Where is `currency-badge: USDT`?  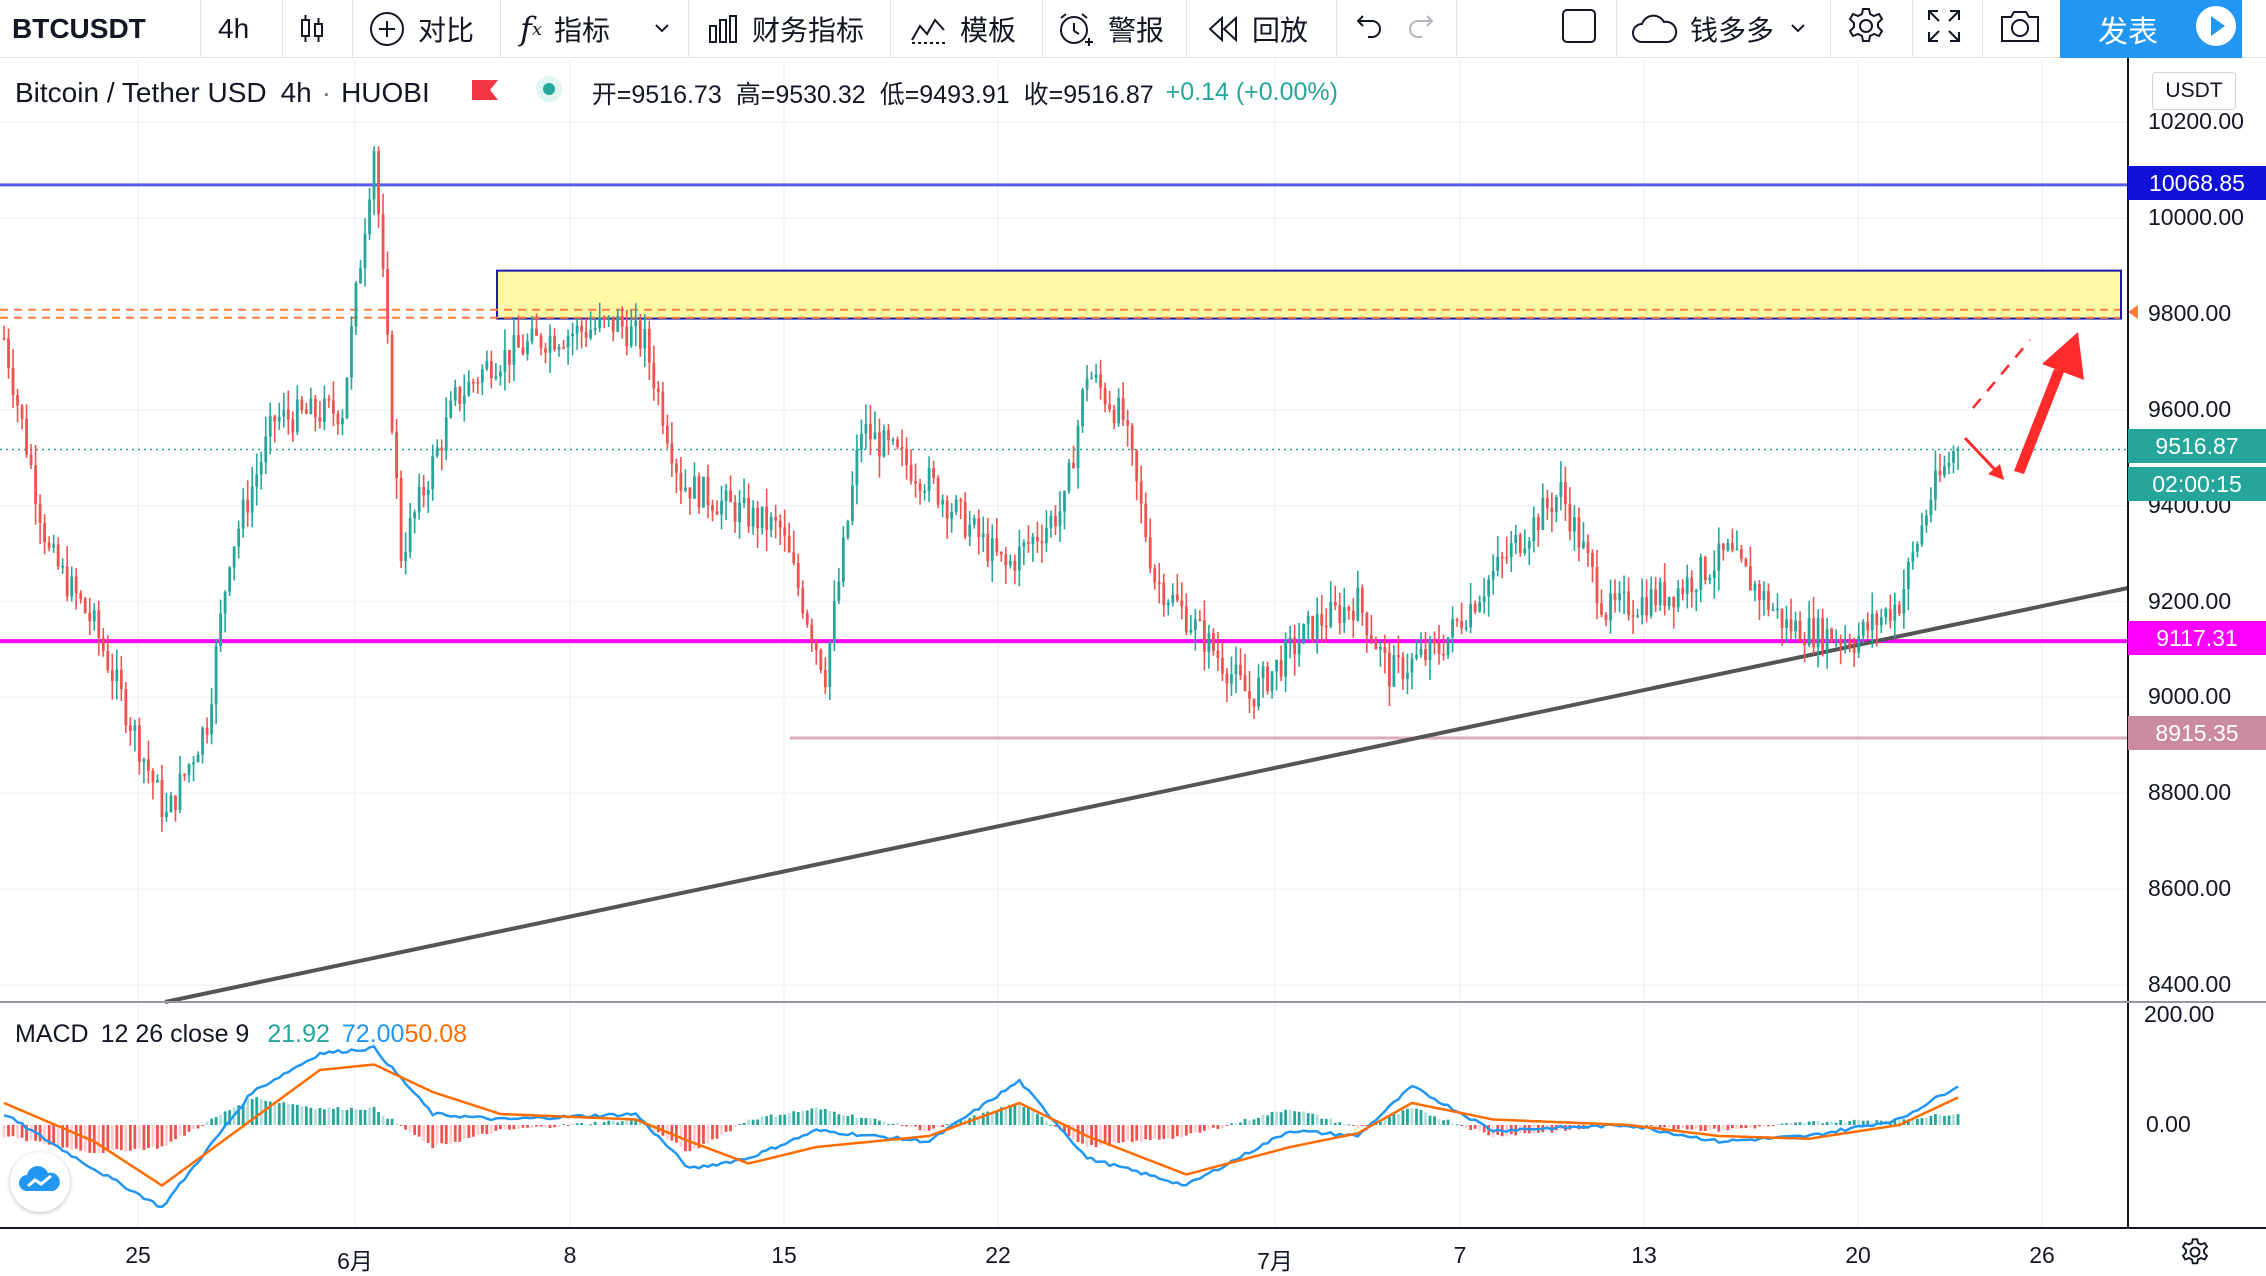
currency-badge: USDT is located at coordinates (2194, 91).